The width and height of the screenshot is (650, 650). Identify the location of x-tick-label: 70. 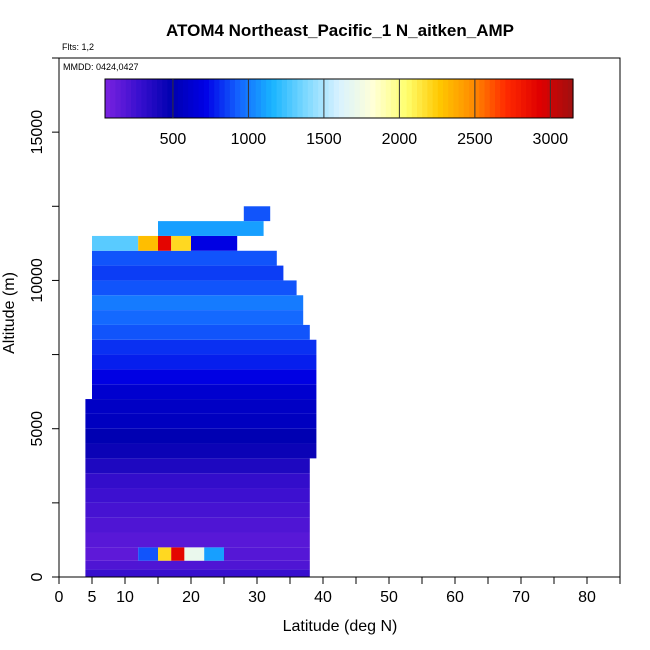
(521, 597).